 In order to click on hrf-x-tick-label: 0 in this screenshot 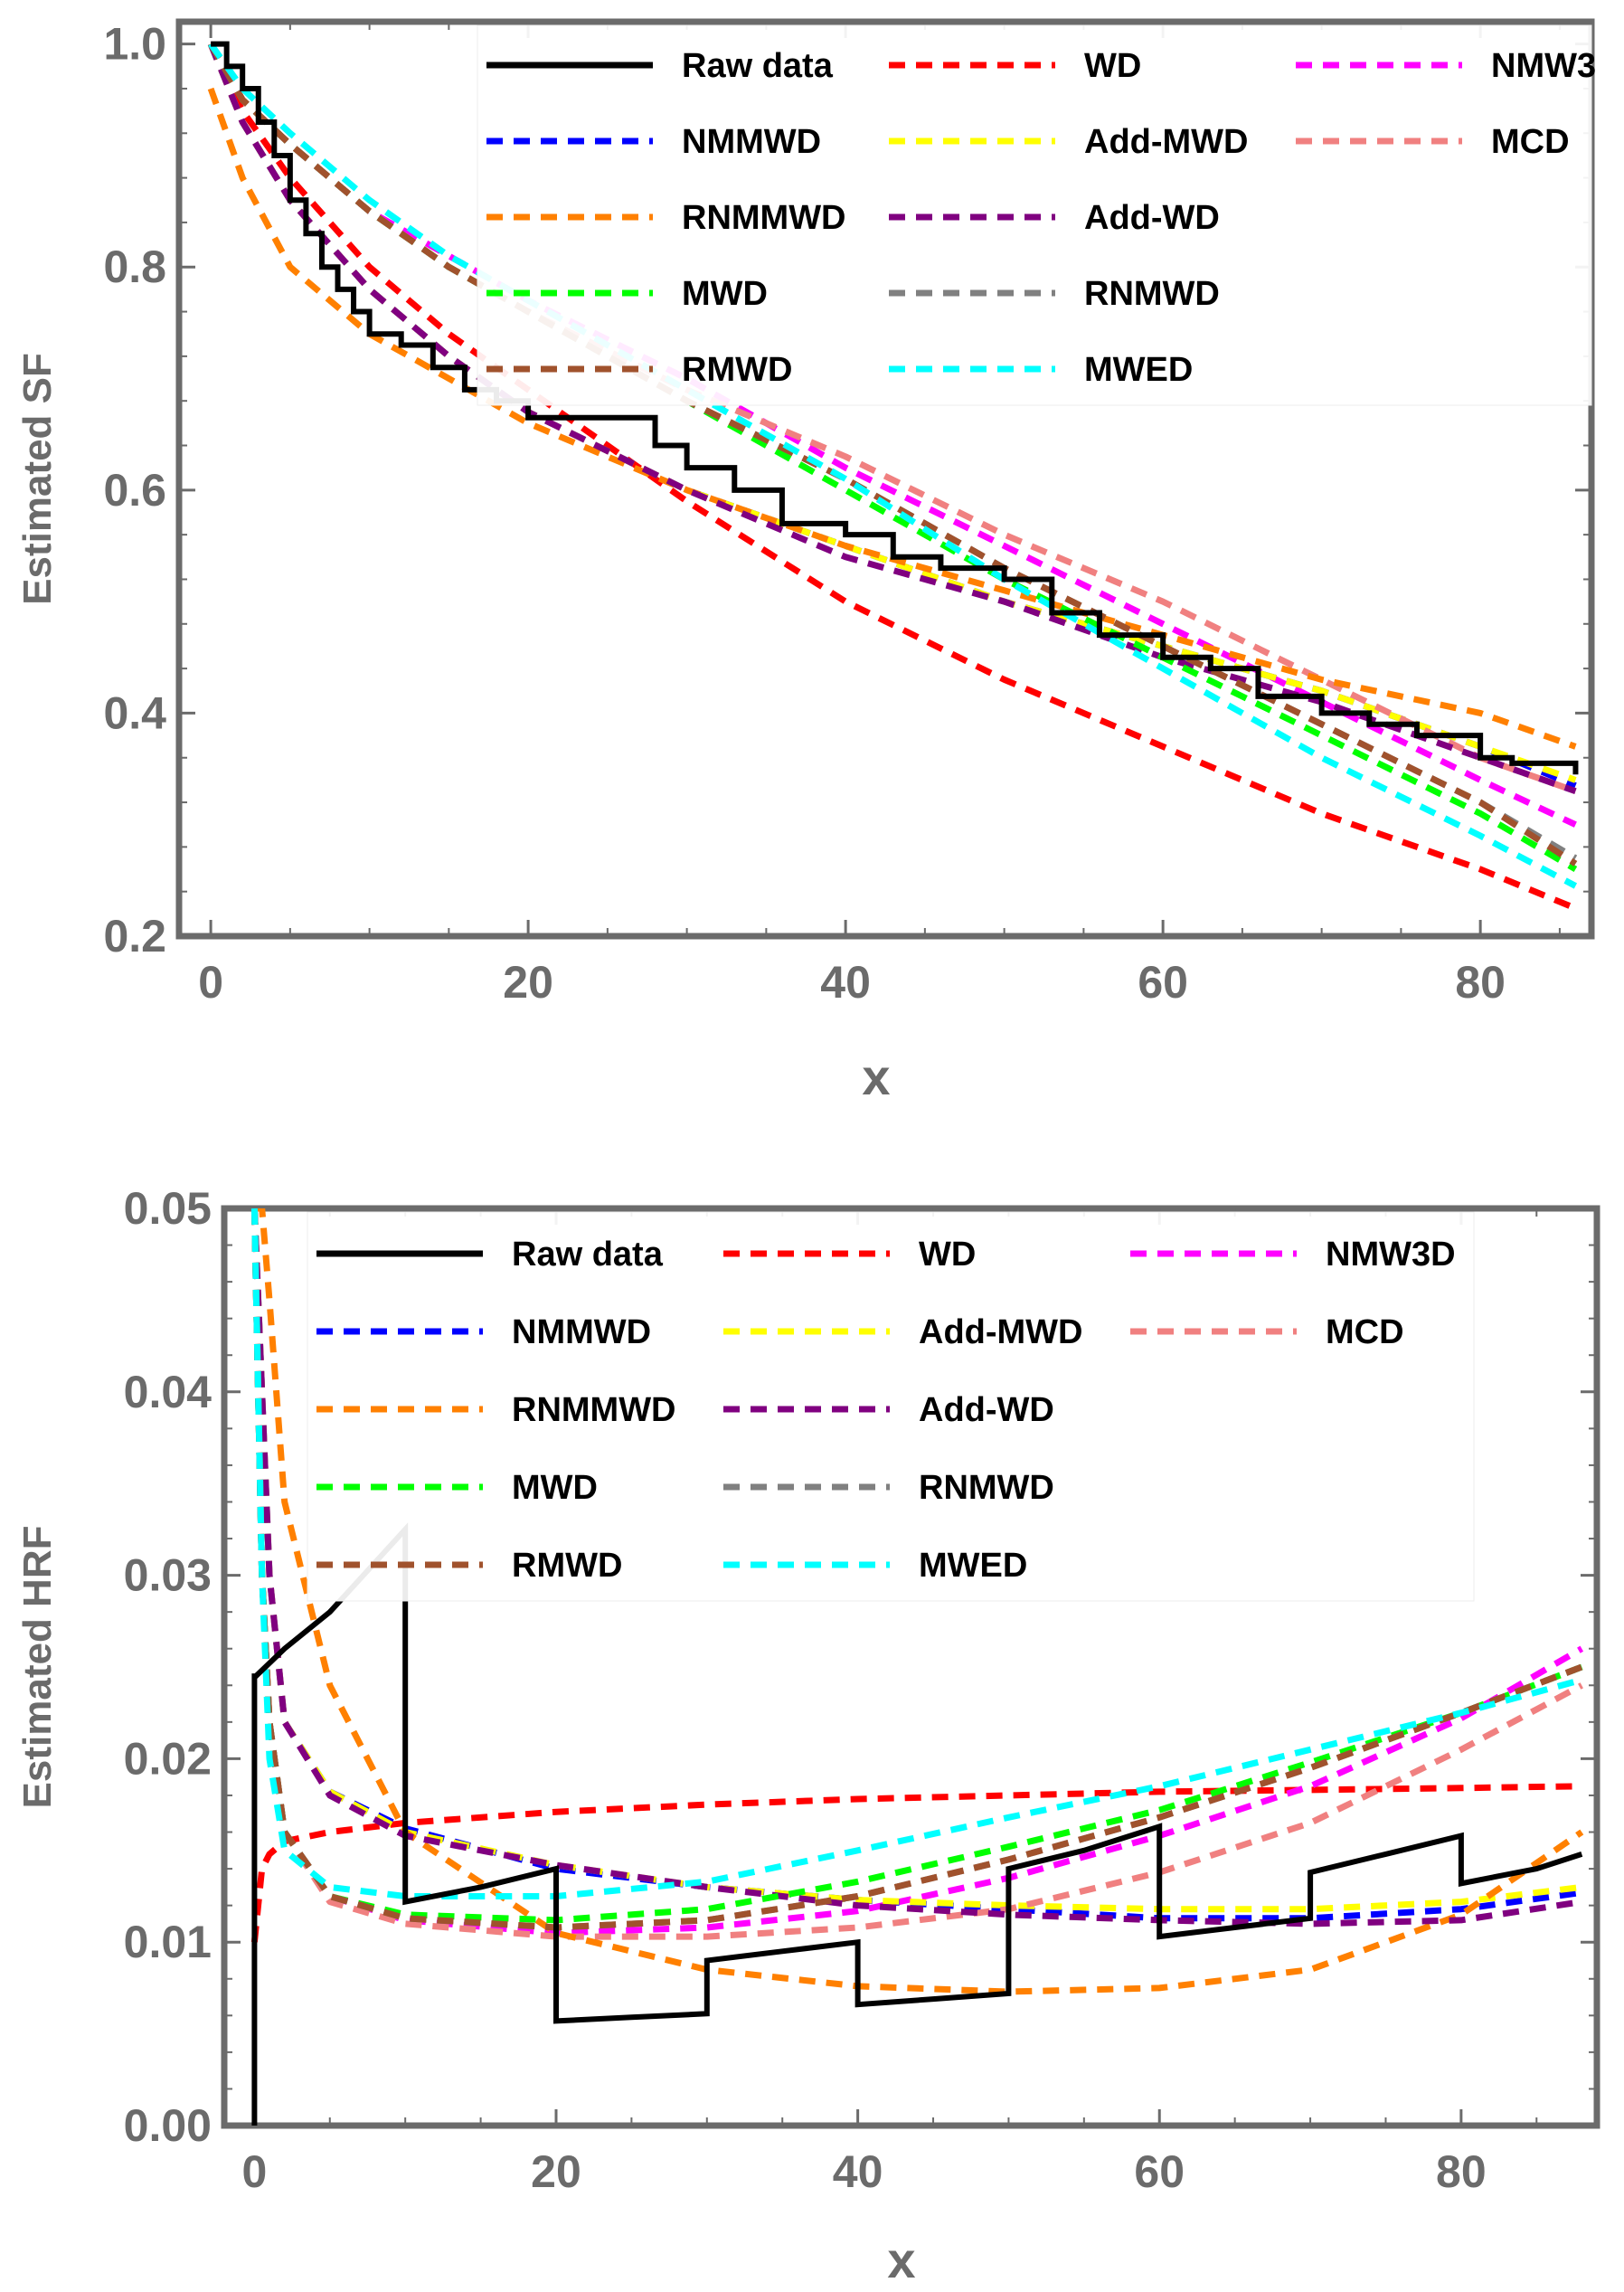, I will do `click(254, 2171)`.